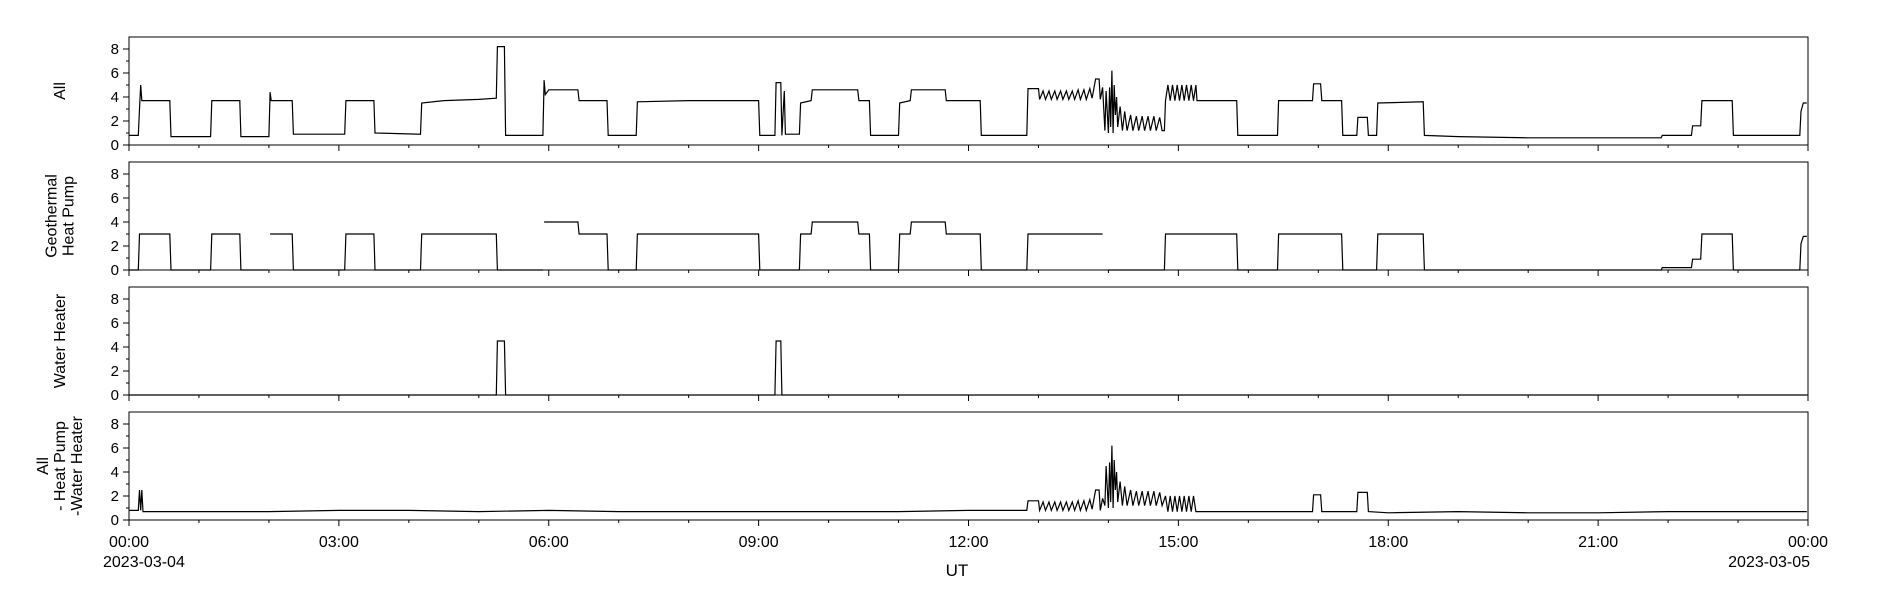 Image resolution: width=1903 pixels, height=607 pixels. I want to click on y-axis-label: -Water Heater, so click(77, 465).